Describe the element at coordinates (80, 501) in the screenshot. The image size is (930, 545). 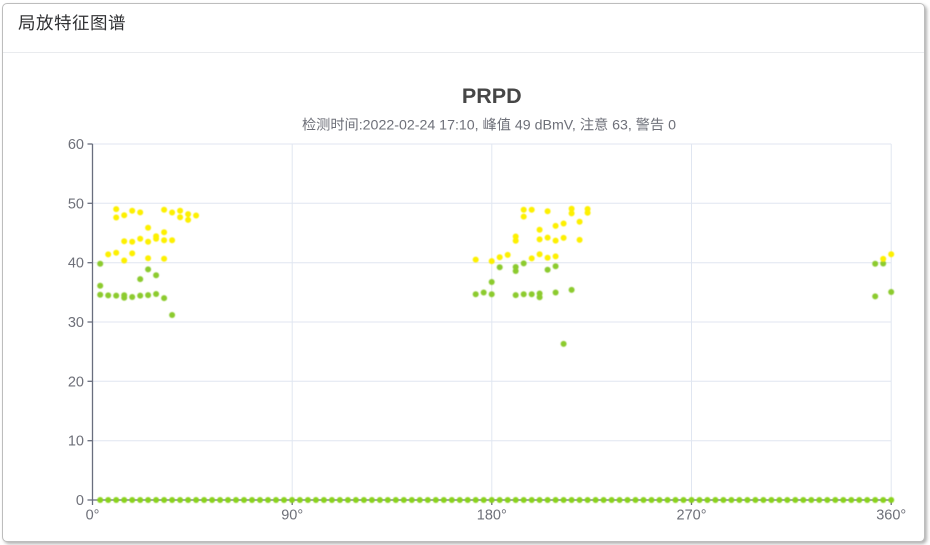
I see `svg-text: 0` at that location.